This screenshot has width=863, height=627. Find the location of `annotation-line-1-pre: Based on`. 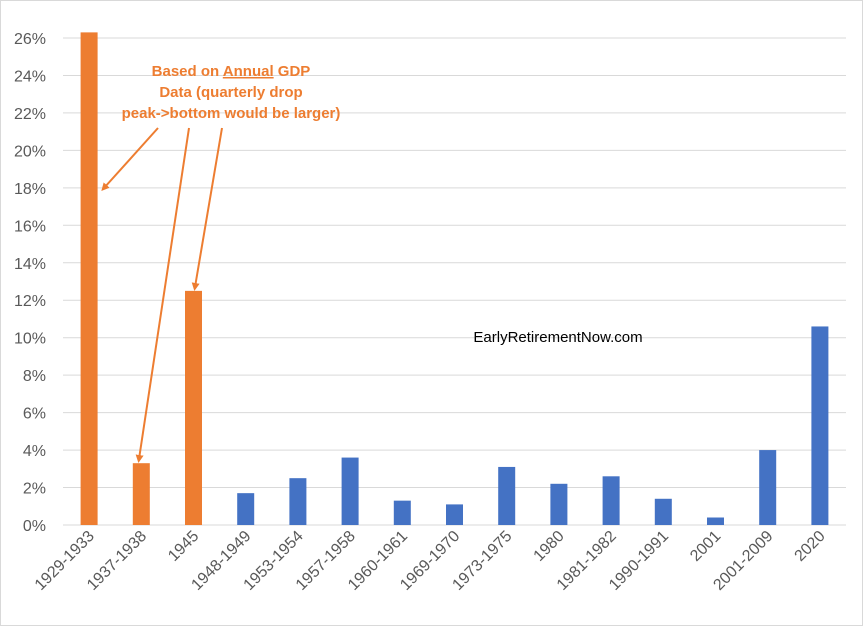

annotation-line-1-pre: Based on is located at coordinates (187, 71).